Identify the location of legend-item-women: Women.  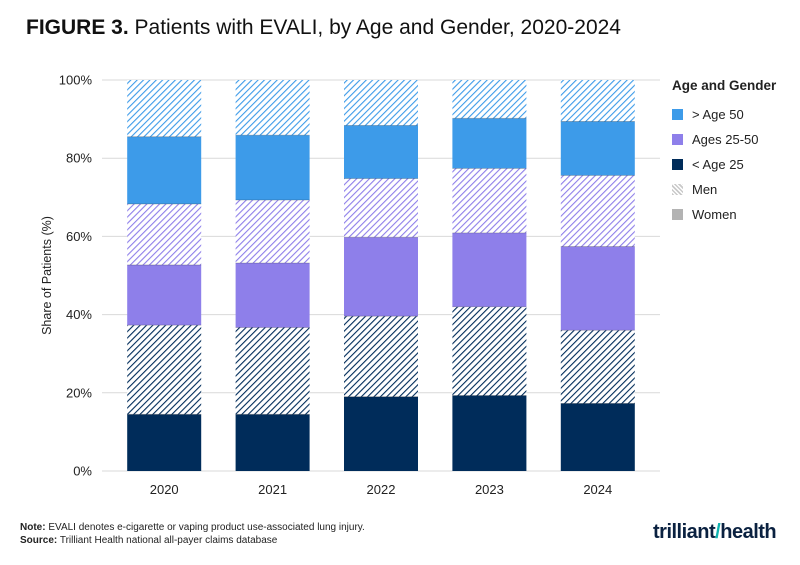
(724, 214).